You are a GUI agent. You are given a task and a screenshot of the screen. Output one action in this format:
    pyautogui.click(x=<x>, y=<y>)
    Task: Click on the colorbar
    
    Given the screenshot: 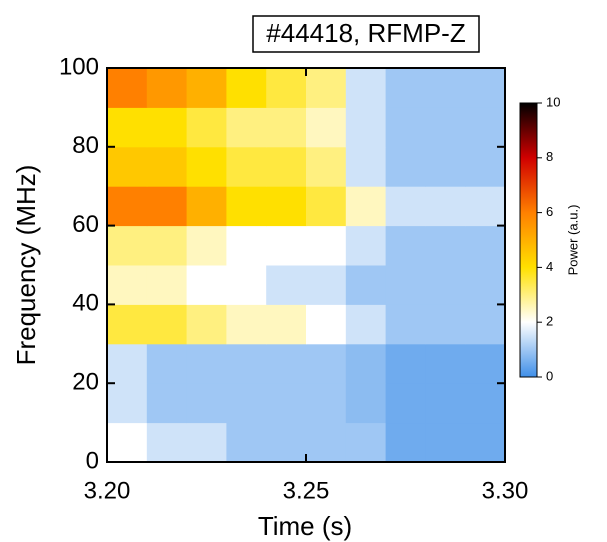 What is the action you would take?
    pyautogui.click(x=528, y=240)
    